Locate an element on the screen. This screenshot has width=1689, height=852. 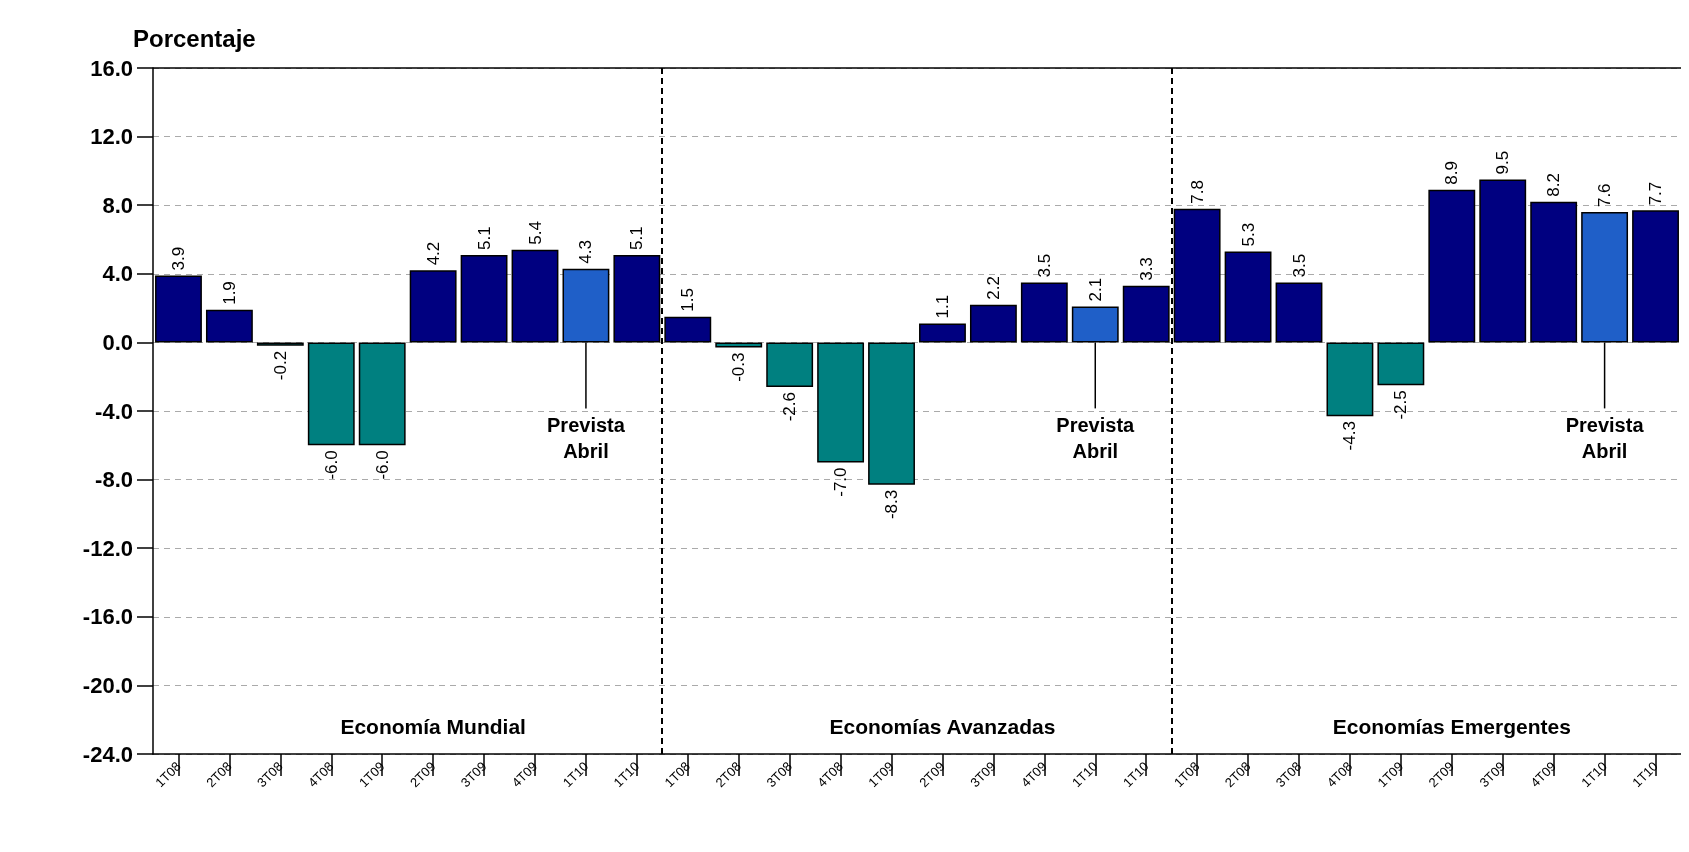
data-label: 8.9 is located at coordinates (1452, 173).